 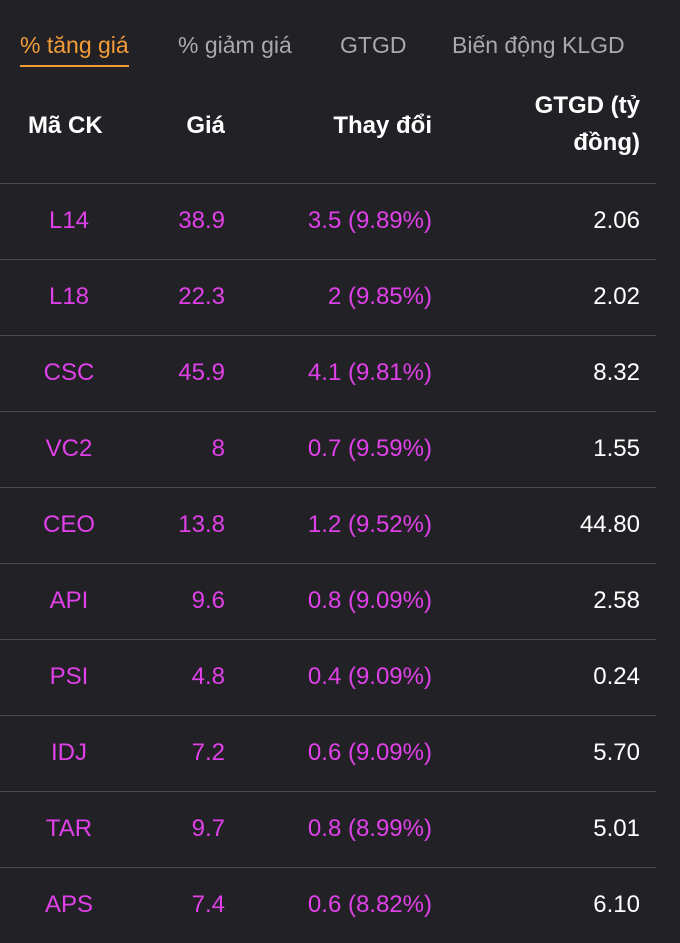 I want to click on column-header-value: GTGD (tỷ đồng), so click(x=560, y=124).